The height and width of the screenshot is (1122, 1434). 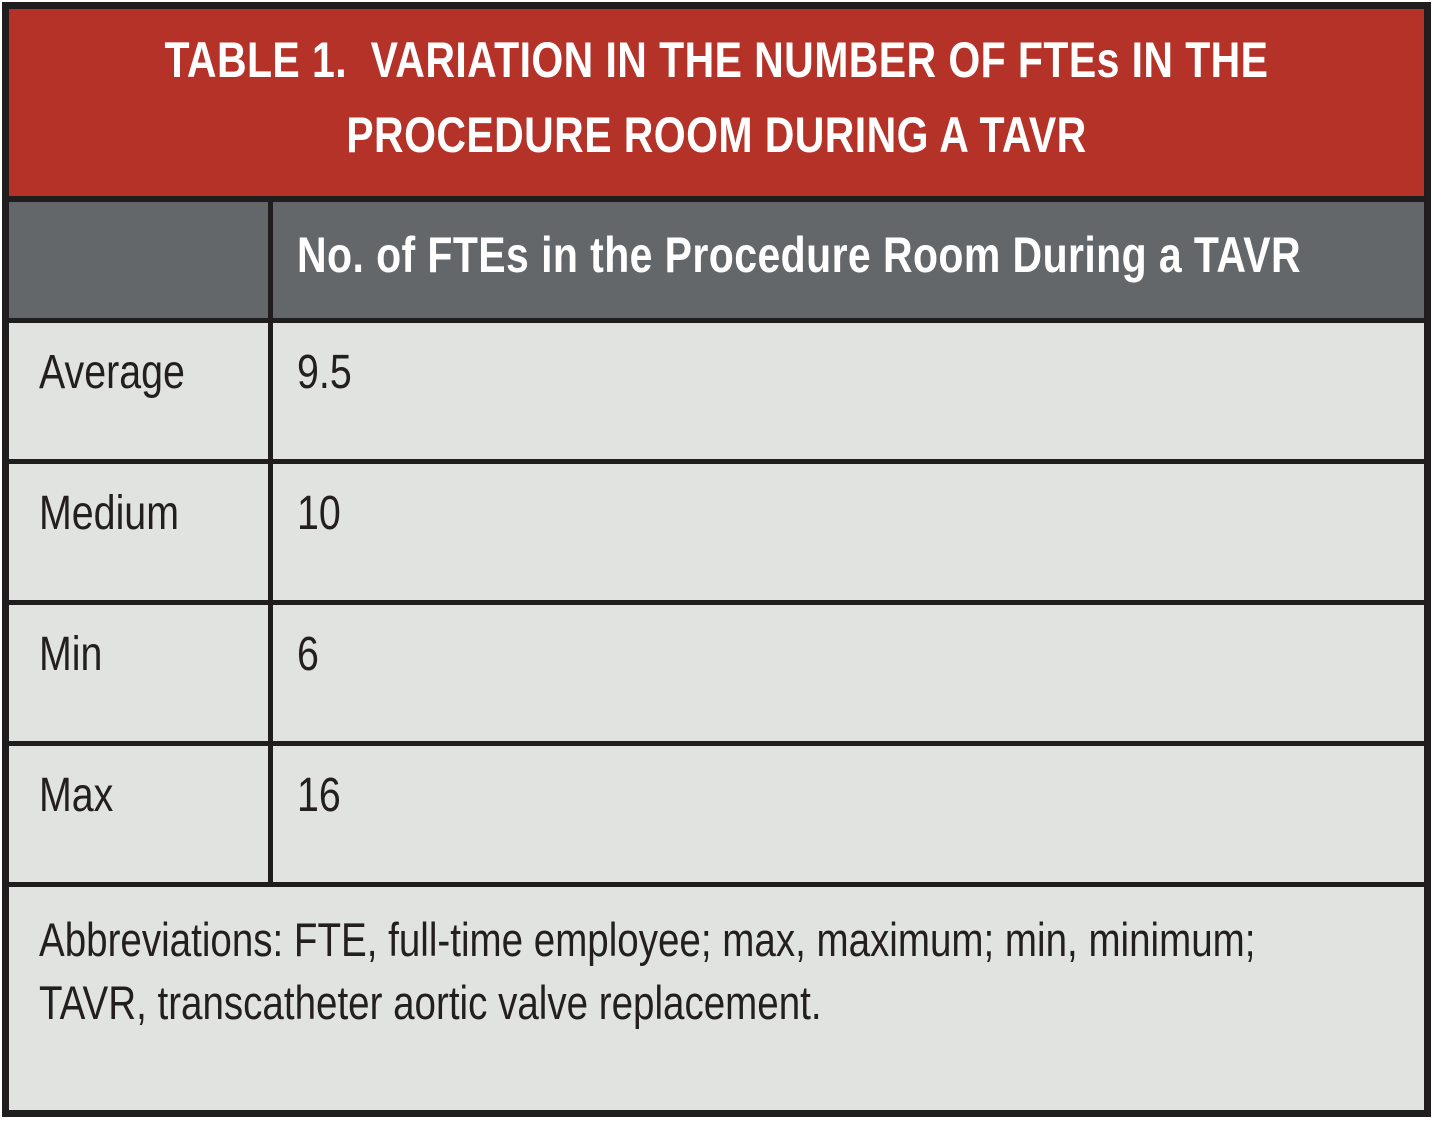 I want to click on row-value-cell: 10, so click(x=848, y=532).